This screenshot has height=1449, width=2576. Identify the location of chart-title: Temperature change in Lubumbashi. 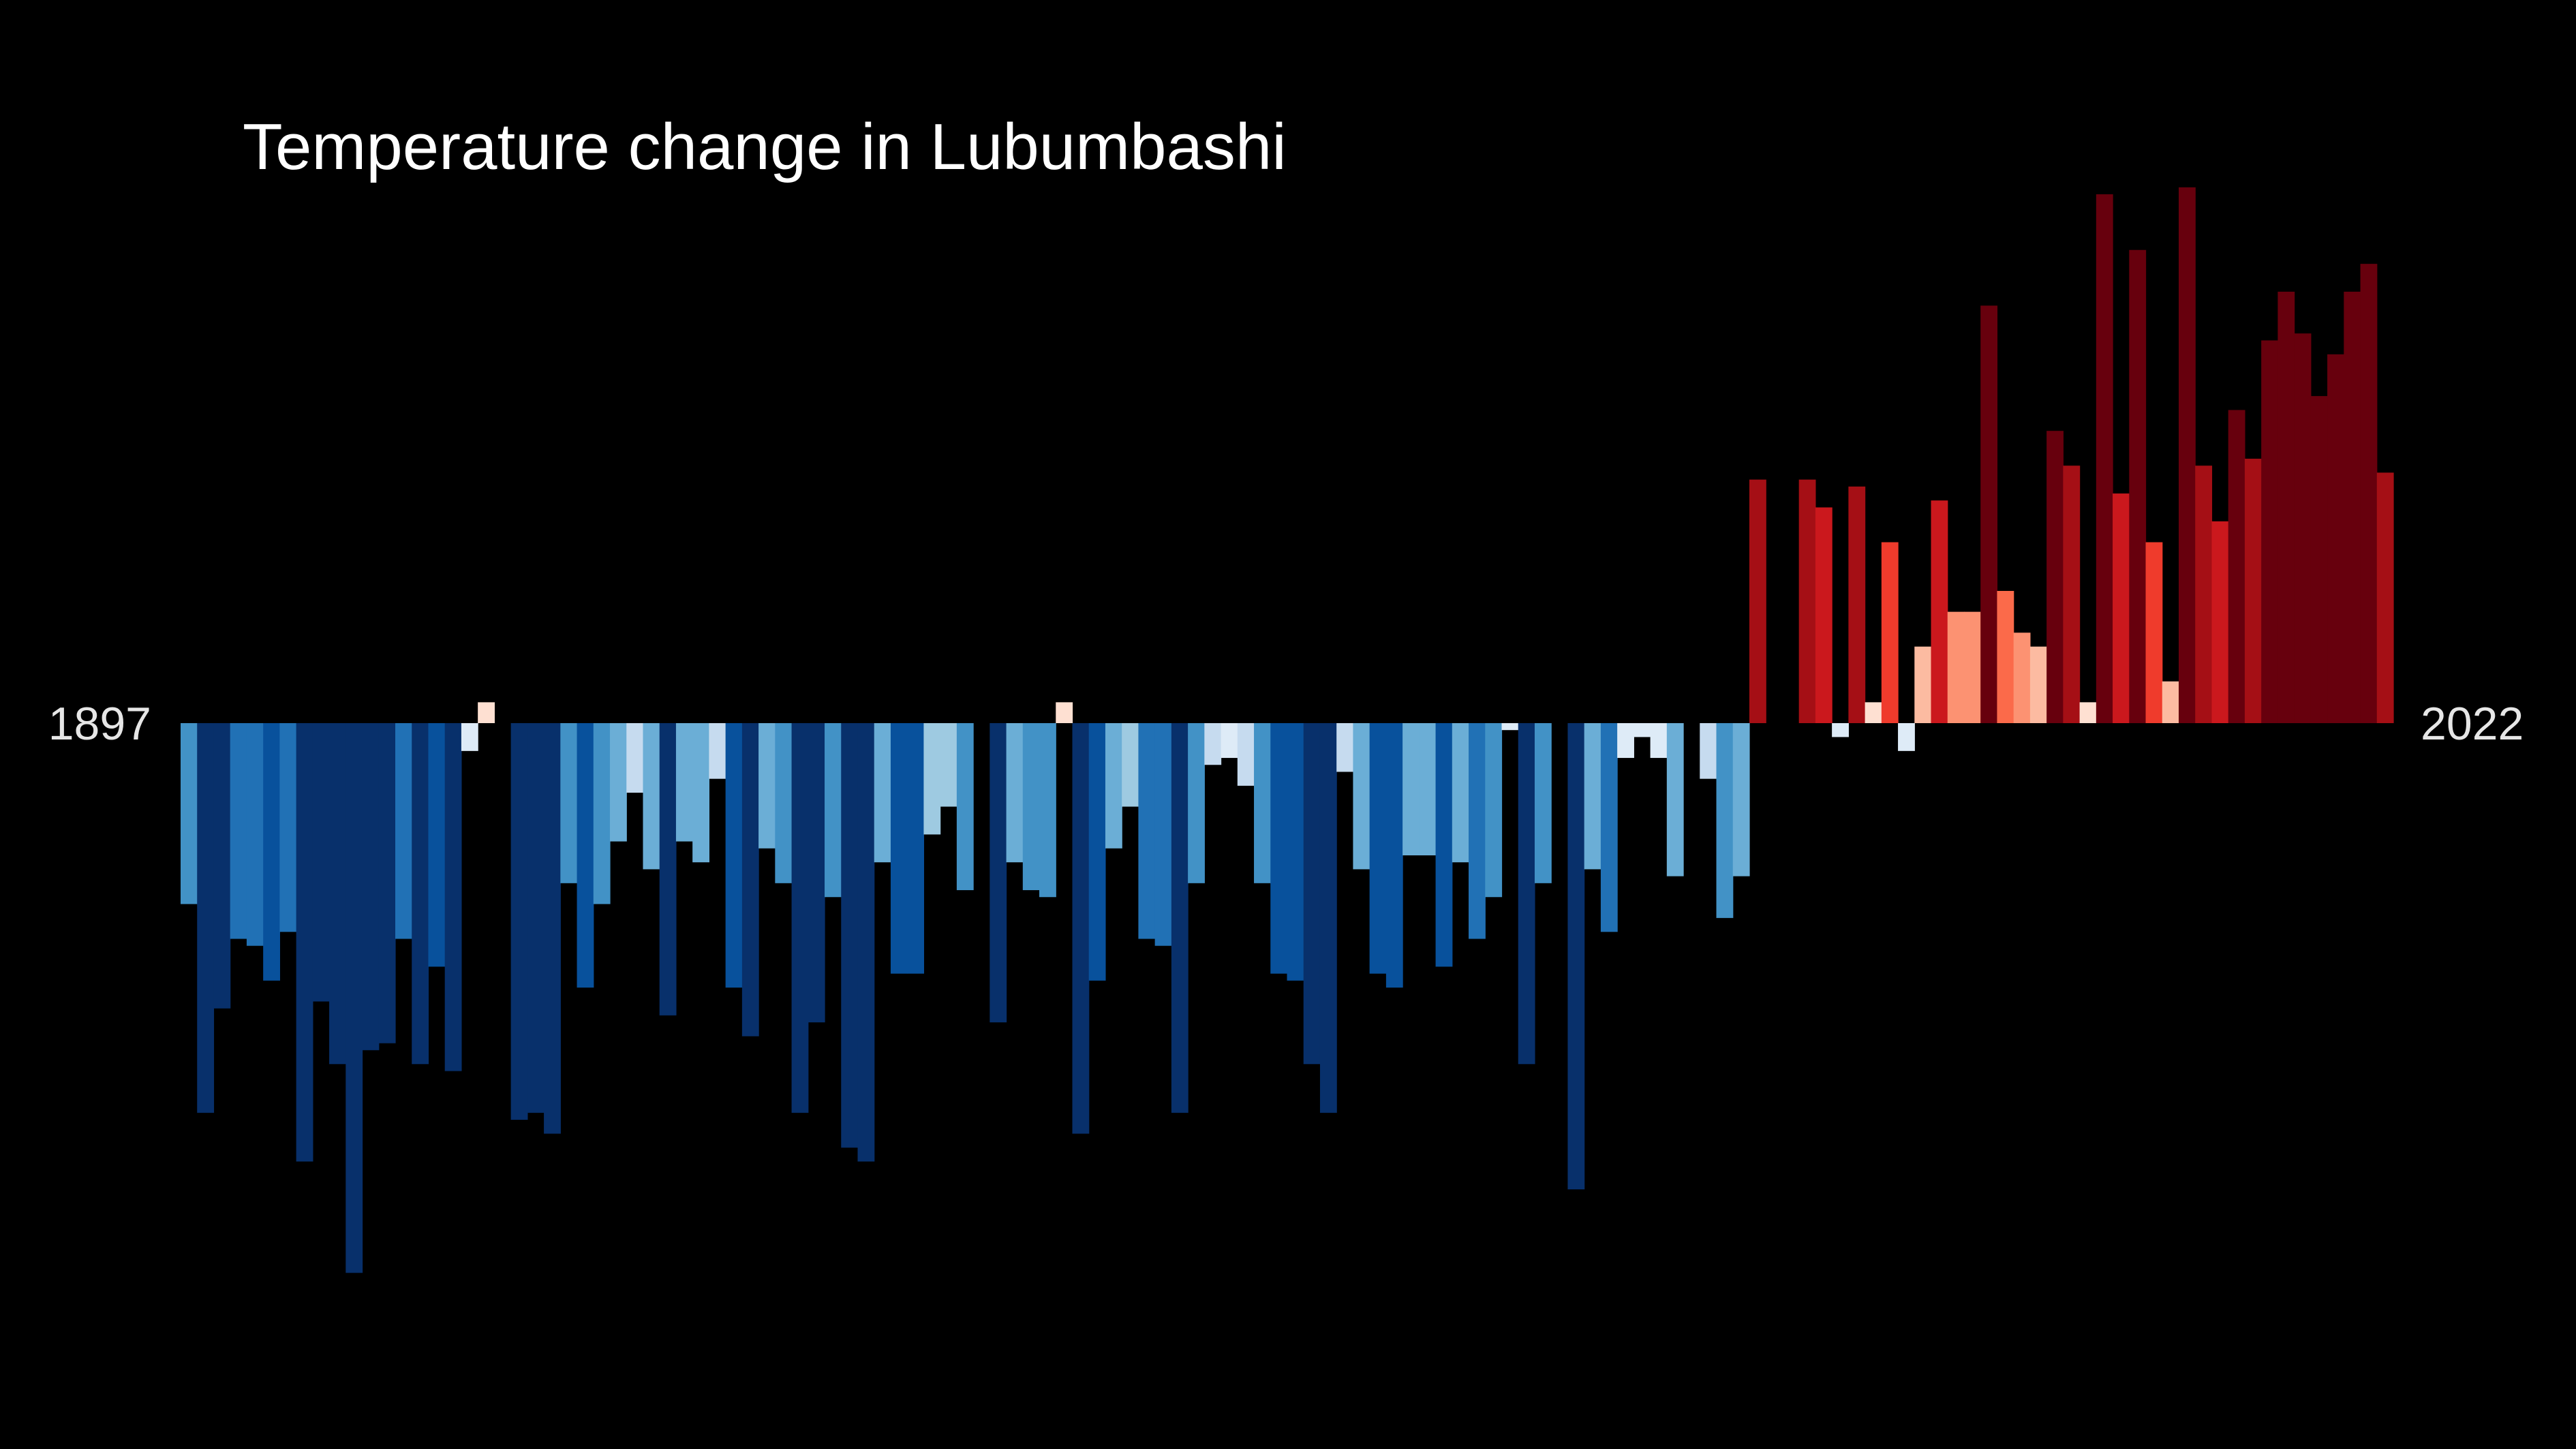
(765, 146).